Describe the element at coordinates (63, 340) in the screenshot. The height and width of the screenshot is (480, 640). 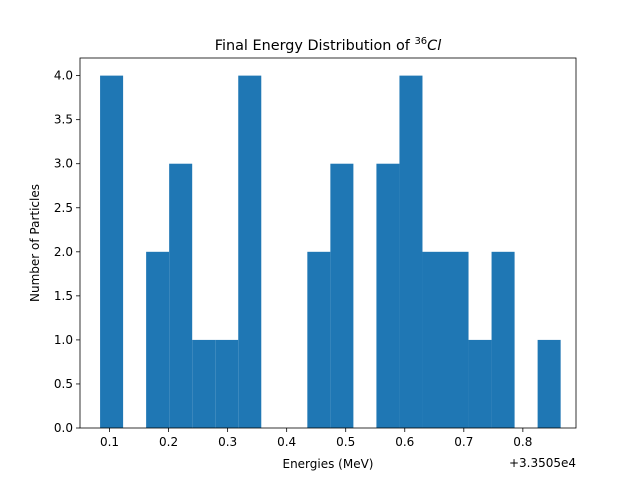
I see `y-tick-label: 1.0` at that location.